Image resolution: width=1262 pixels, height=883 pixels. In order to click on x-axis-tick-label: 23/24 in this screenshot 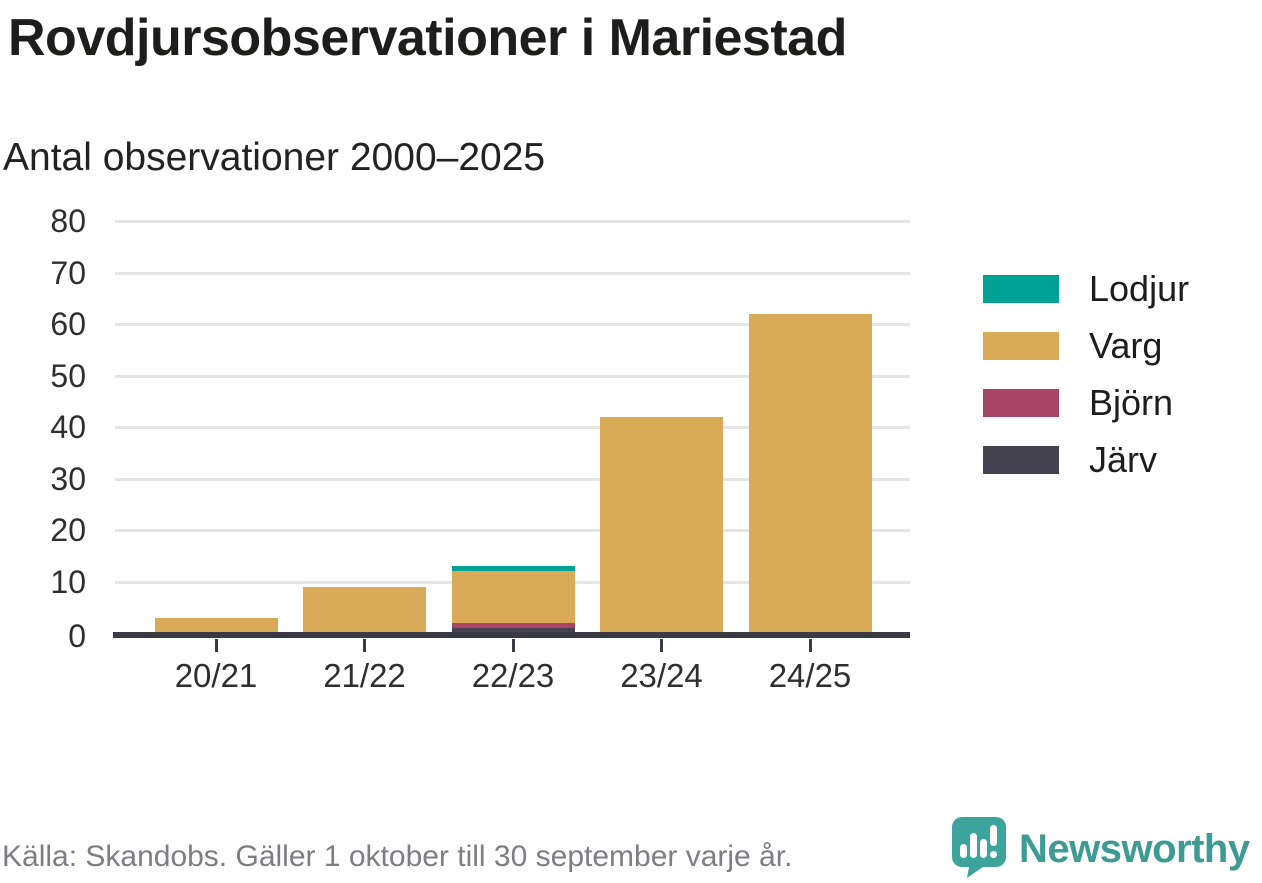, I will do `click(661, 675)`.